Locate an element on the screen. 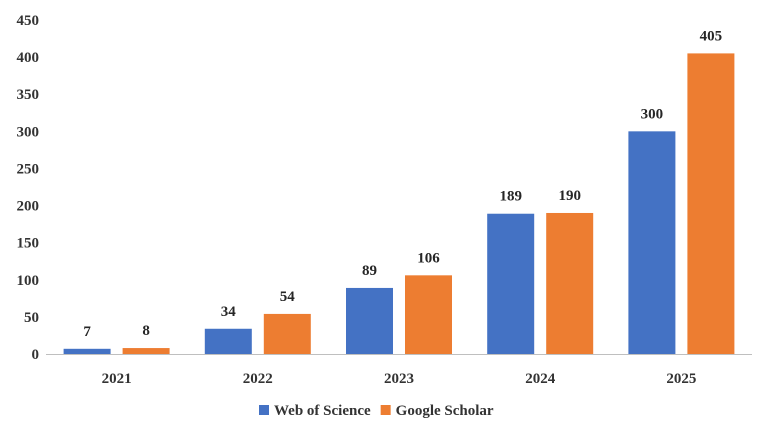 This screenshot has width=773, height=433. y-tick-label: 400 is located at coordinates (28, 58).